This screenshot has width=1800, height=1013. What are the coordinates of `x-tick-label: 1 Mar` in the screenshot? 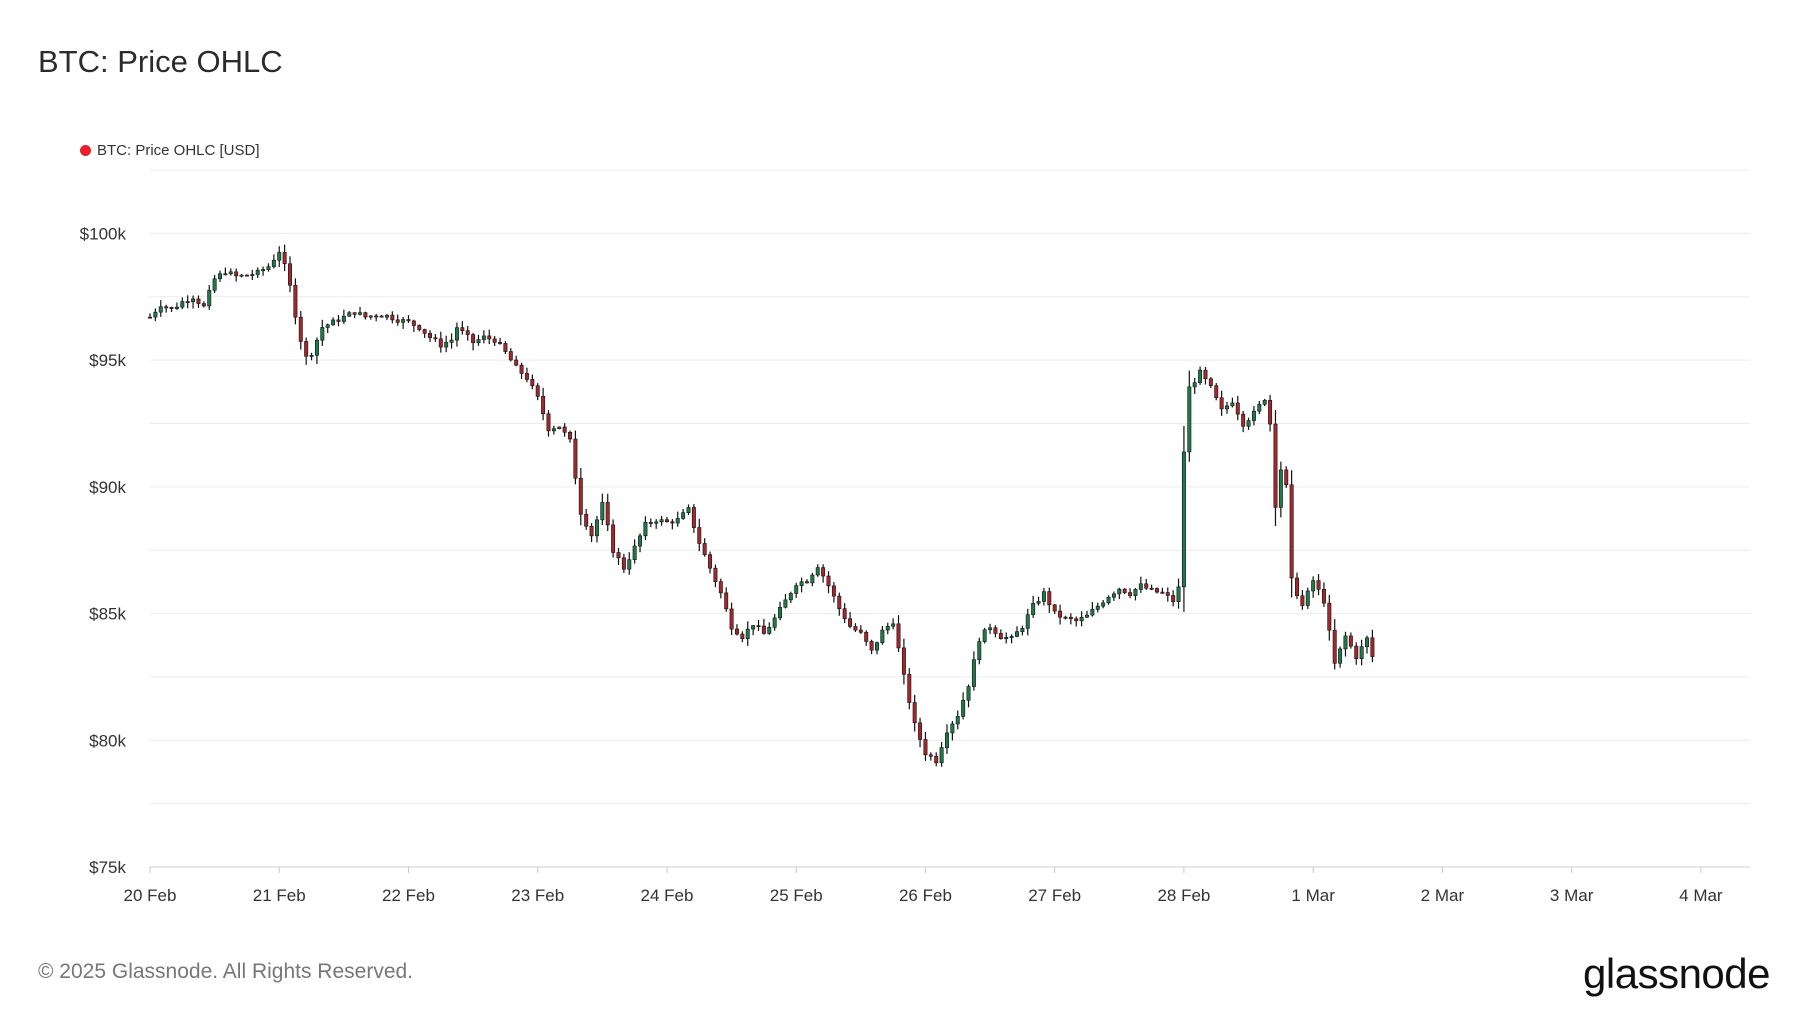 It's located at (1313, 895).